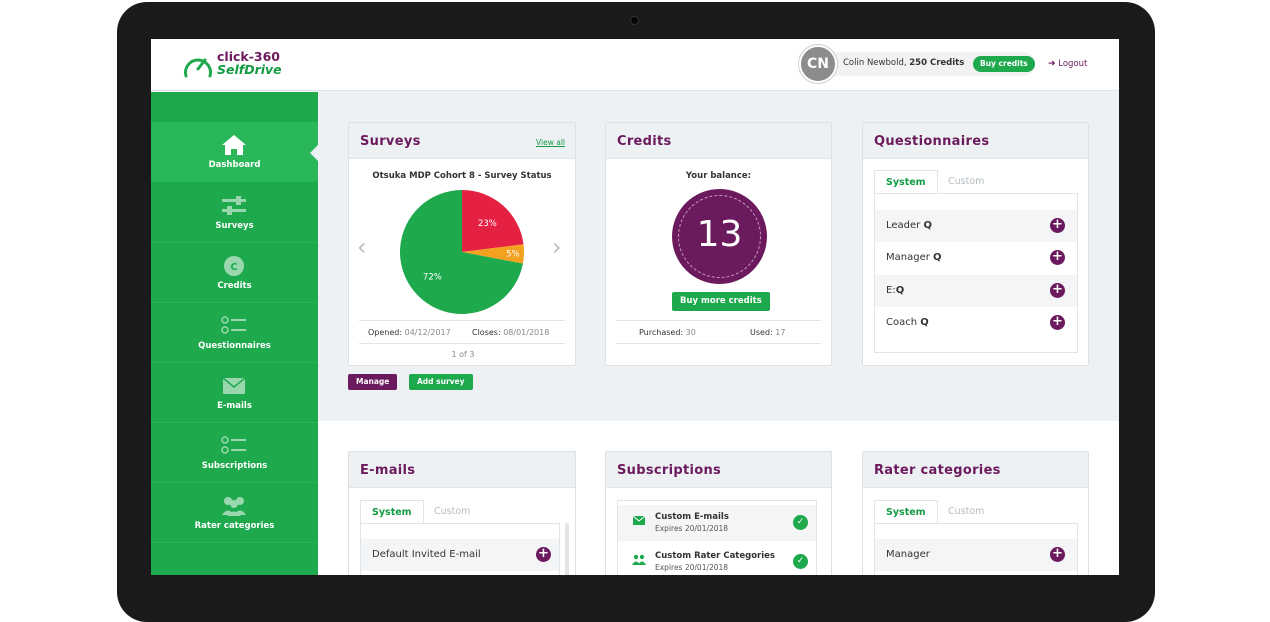 Image resolution: width=1270 pixels, height=622 pixels. Describe the element at coordinates (362, 247) in the screenshot. I see `chevron-left-icon: ‹` at that location.